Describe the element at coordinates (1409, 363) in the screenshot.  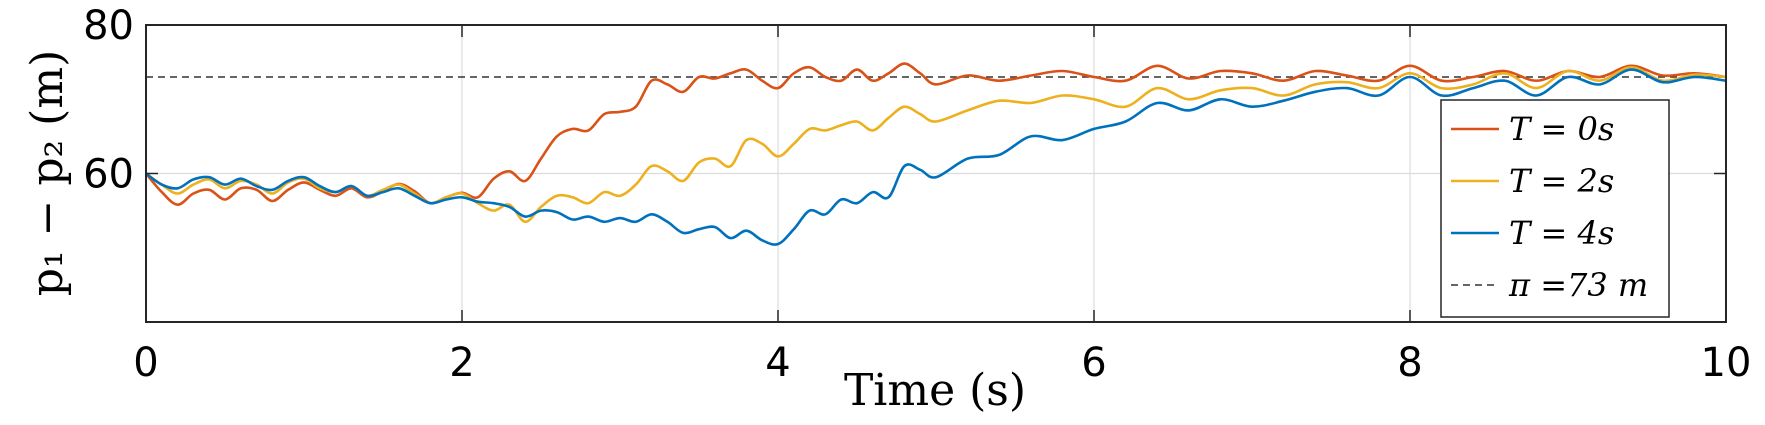
I see `x-tick-label: 8` at that location.